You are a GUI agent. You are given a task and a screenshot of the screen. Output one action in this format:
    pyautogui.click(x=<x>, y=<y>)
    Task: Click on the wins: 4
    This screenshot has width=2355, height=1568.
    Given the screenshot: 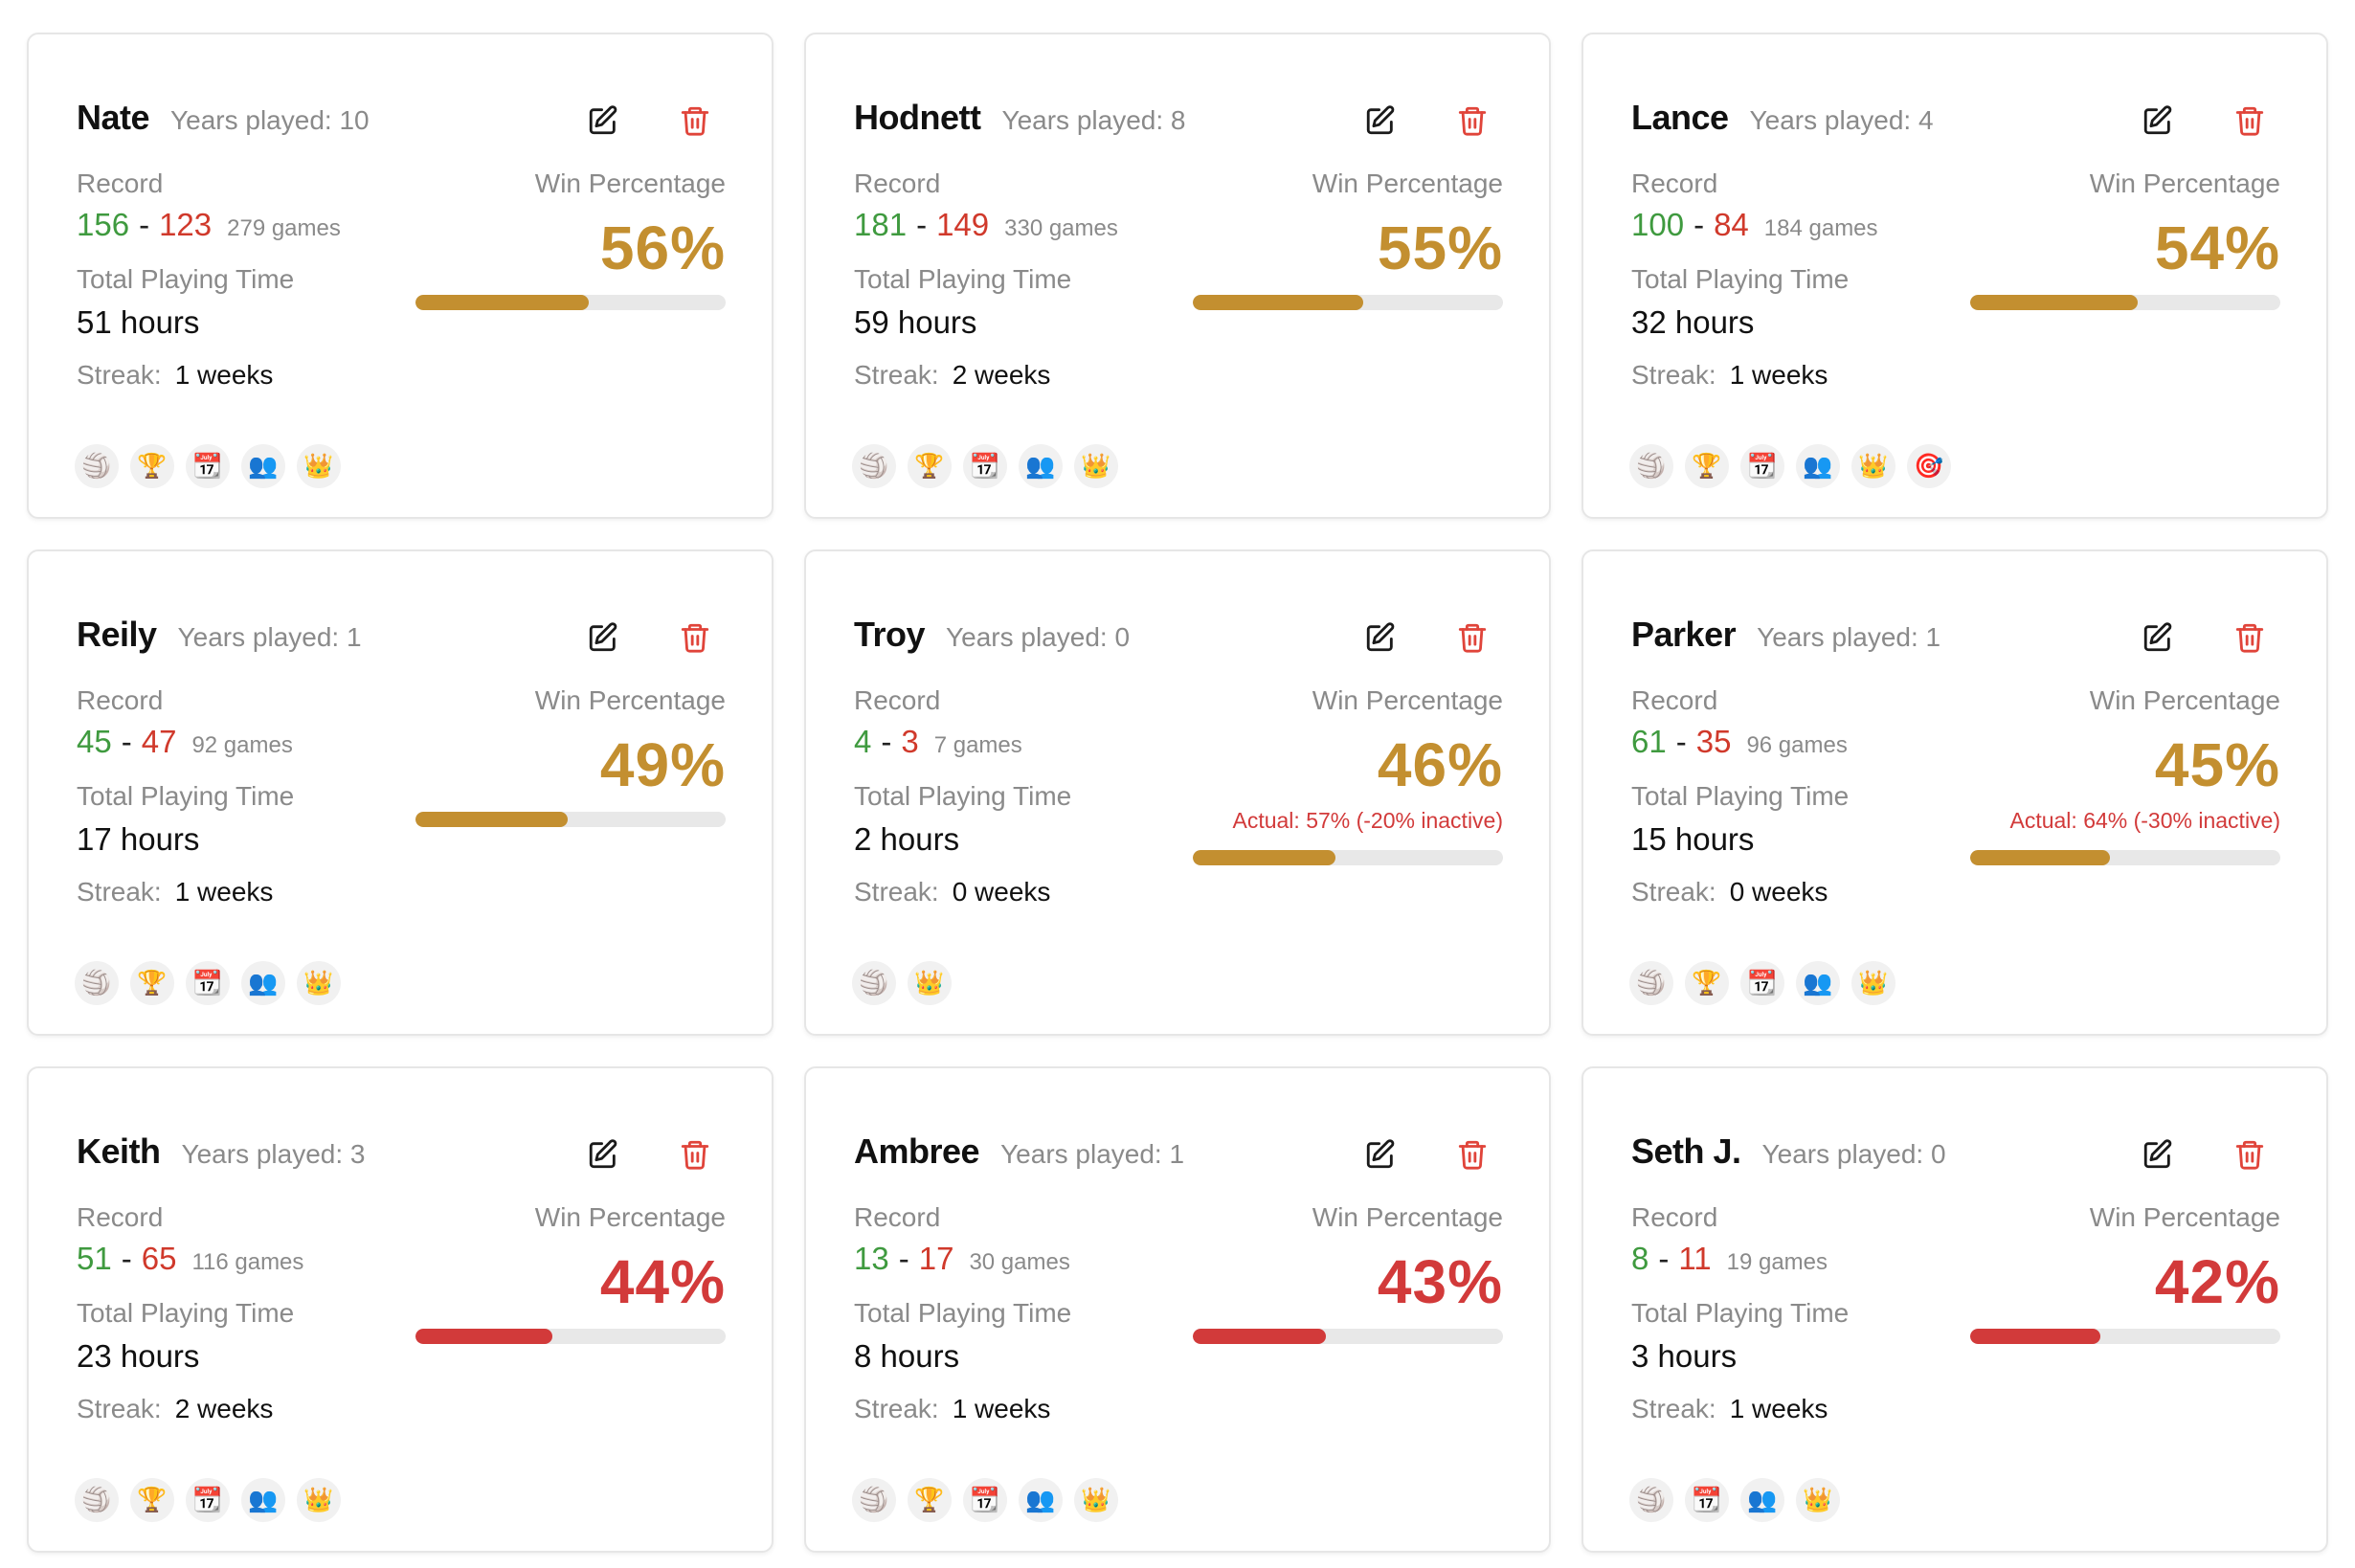 What is the action you would take?
    pyautogui.click(x=863, y=742)
    